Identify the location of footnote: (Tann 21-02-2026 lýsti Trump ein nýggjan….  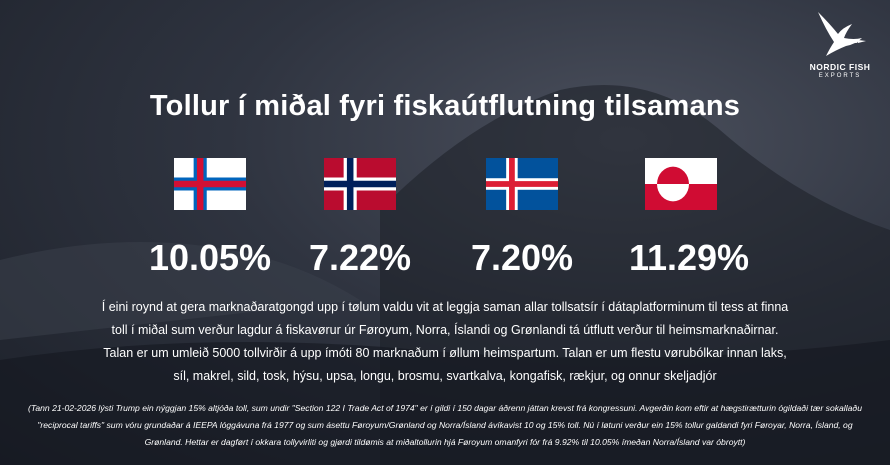
(445, 425).